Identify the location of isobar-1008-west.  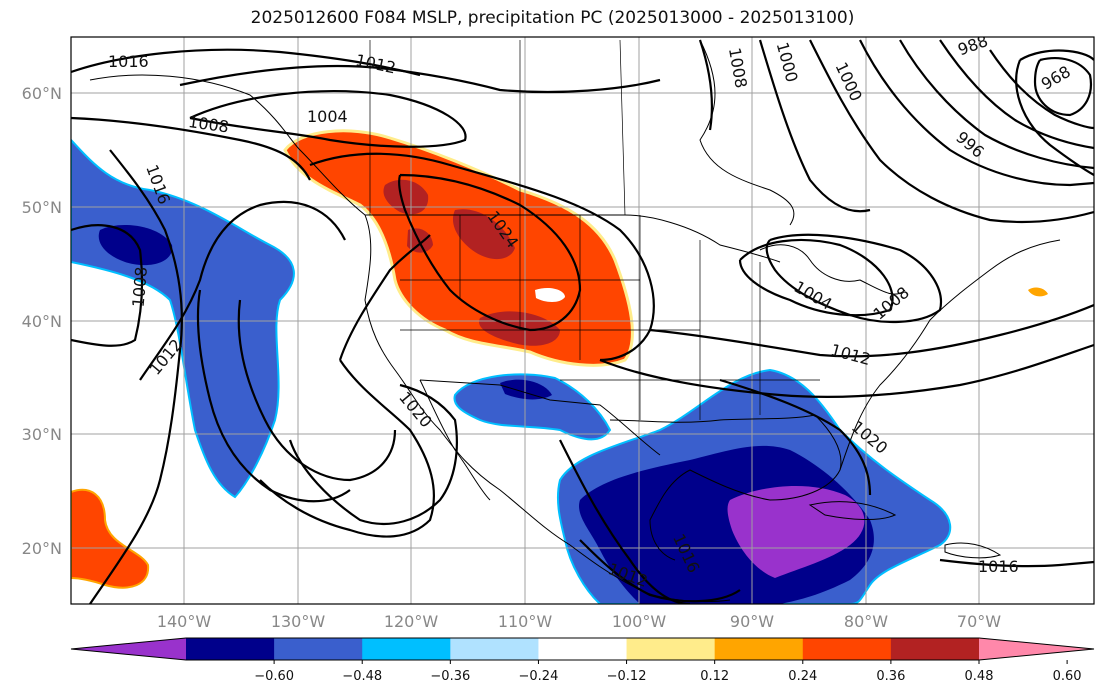
(107, 285).